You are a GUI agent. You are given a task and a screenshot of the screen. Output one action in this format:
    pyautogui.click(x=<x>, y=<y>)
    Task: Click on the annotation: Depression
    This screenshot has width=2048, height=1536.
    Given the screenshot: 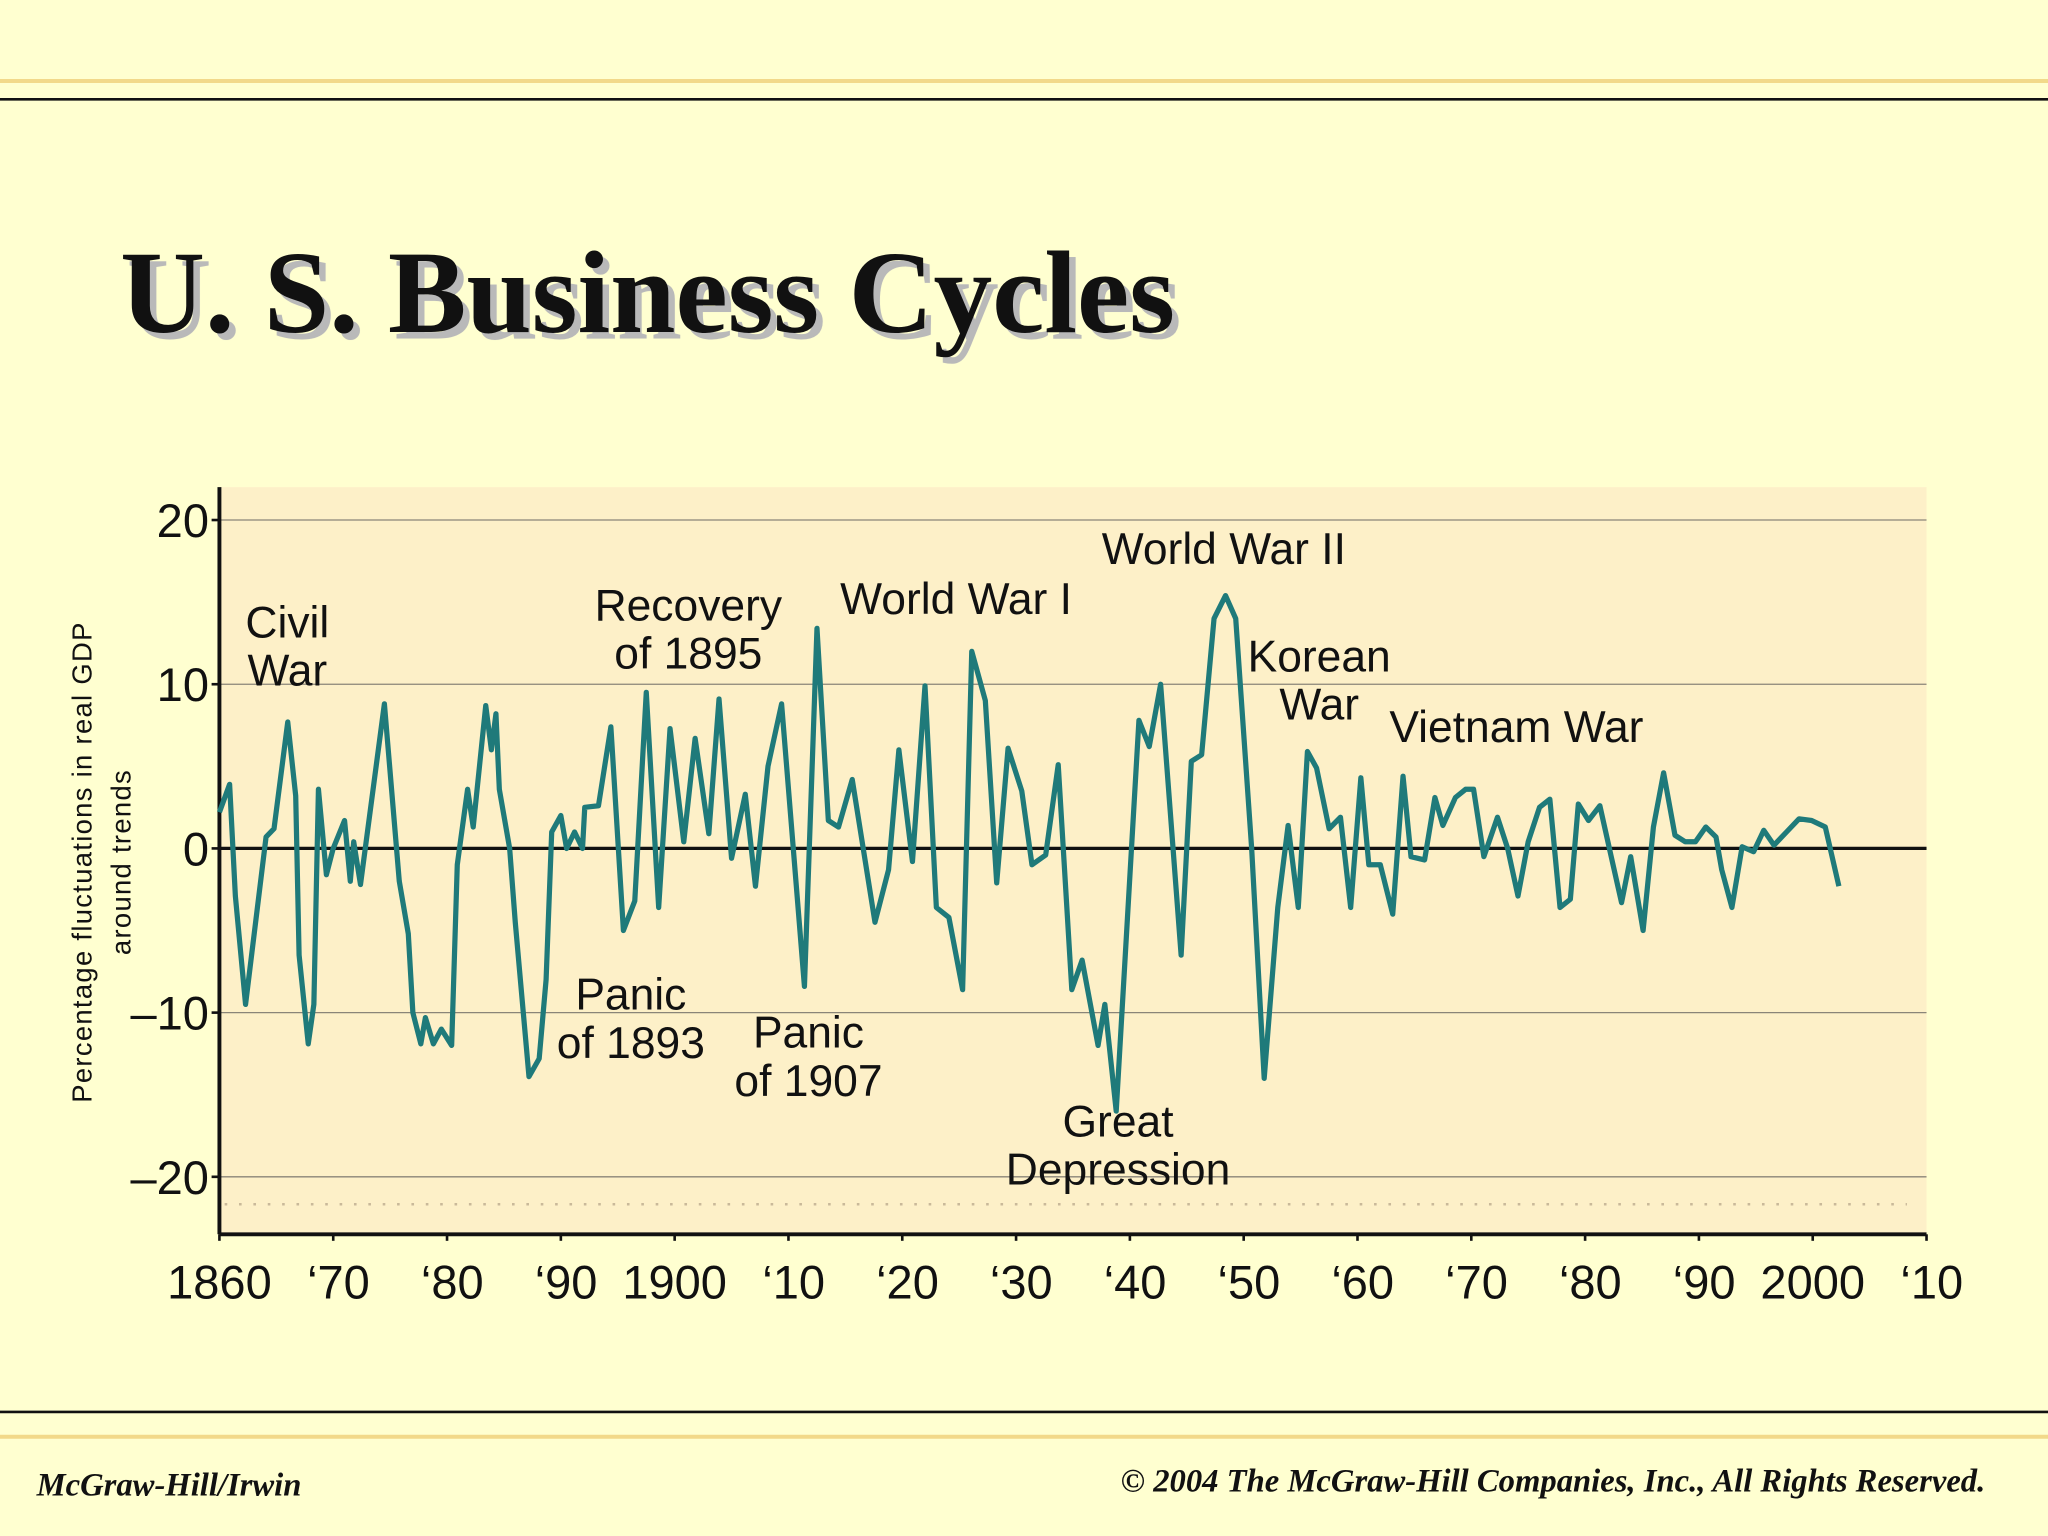 What is the action you would take?
    pyautogui.click(x=1118, y=1170)
    